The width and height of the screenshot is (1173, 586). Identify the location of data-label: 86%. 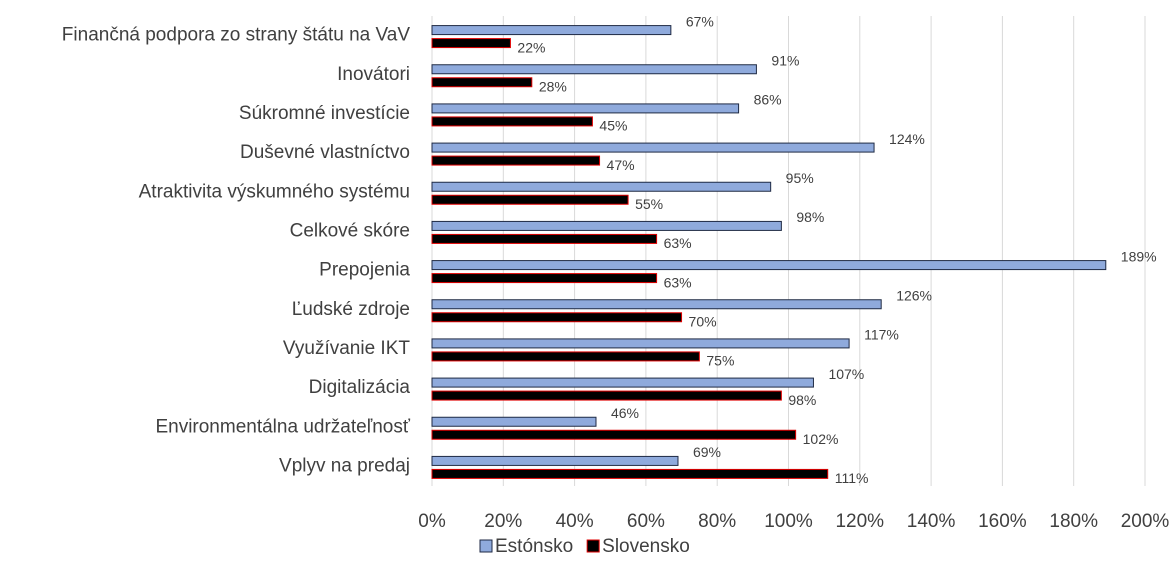
(768, 100).